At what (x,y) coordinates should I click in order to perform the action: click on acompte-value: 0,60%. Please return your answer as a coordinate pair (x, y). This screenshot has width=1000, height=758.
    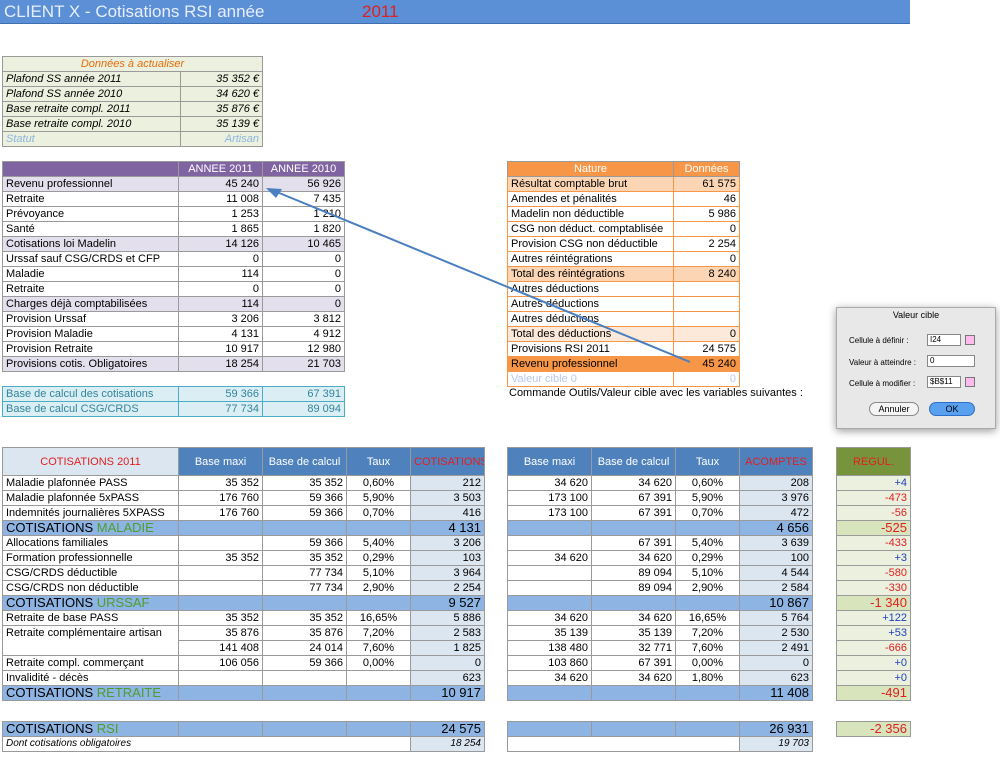
    Looking at the image, I should click on (707, 483).